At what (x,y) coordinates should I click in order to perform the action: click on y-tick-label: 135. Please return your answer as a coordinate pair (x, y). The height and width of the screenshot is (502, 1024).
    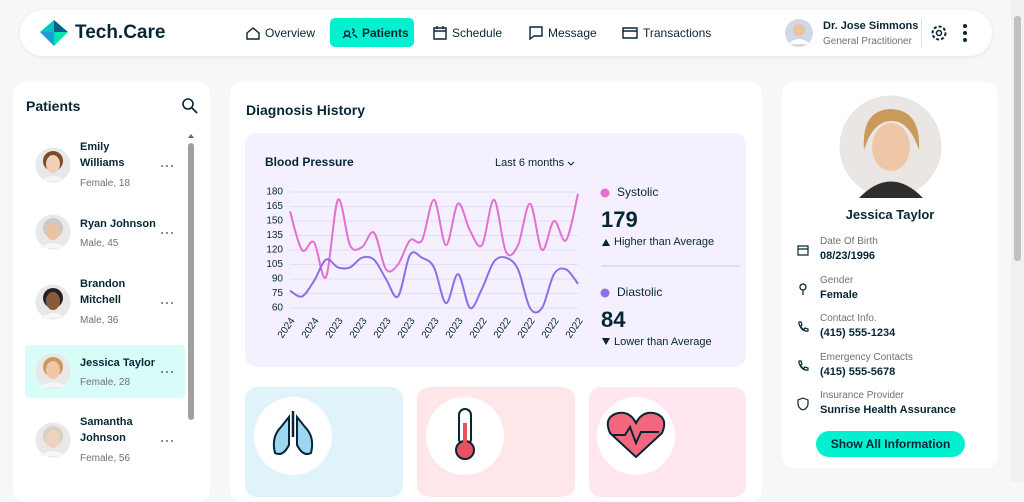
    Looking at the image, I should click on (274, 235).